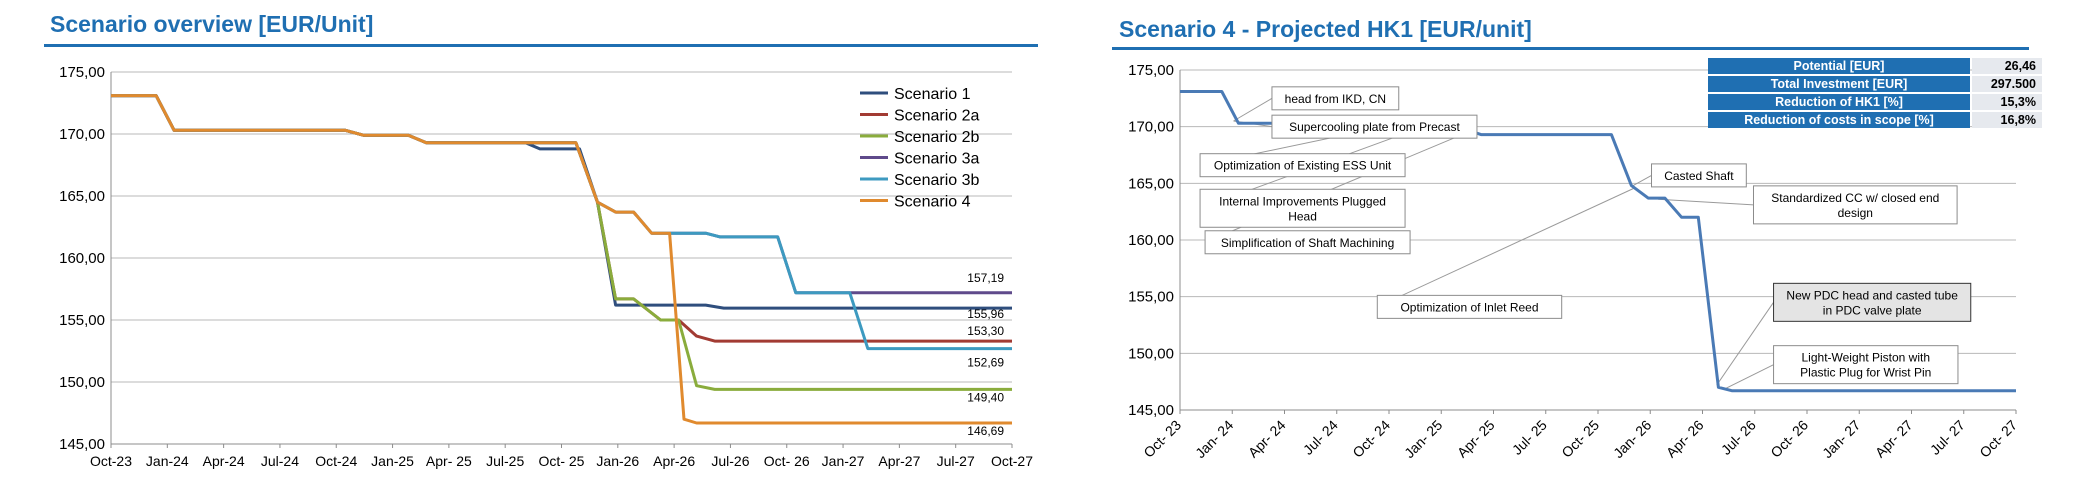 The width and height of the screenshot is (2077, 496). I want to click on kpi-value: 297.500, so click(2007, 84).